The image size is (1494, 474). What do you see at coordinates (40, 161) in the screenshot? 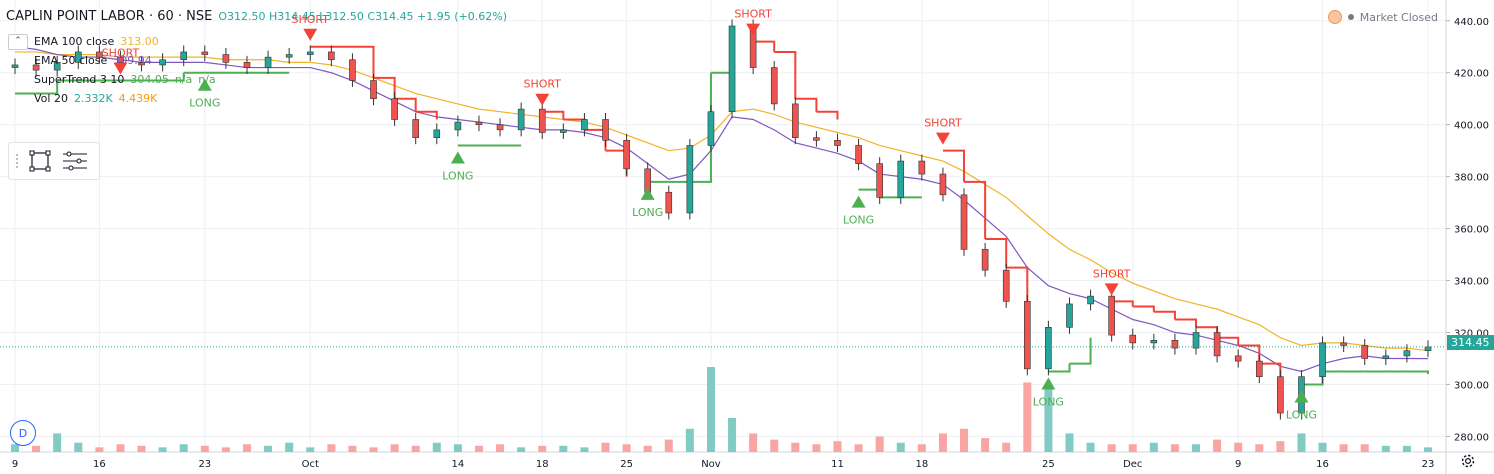
I see `rectangle-tool-icon` at bounding box center [40, 161].